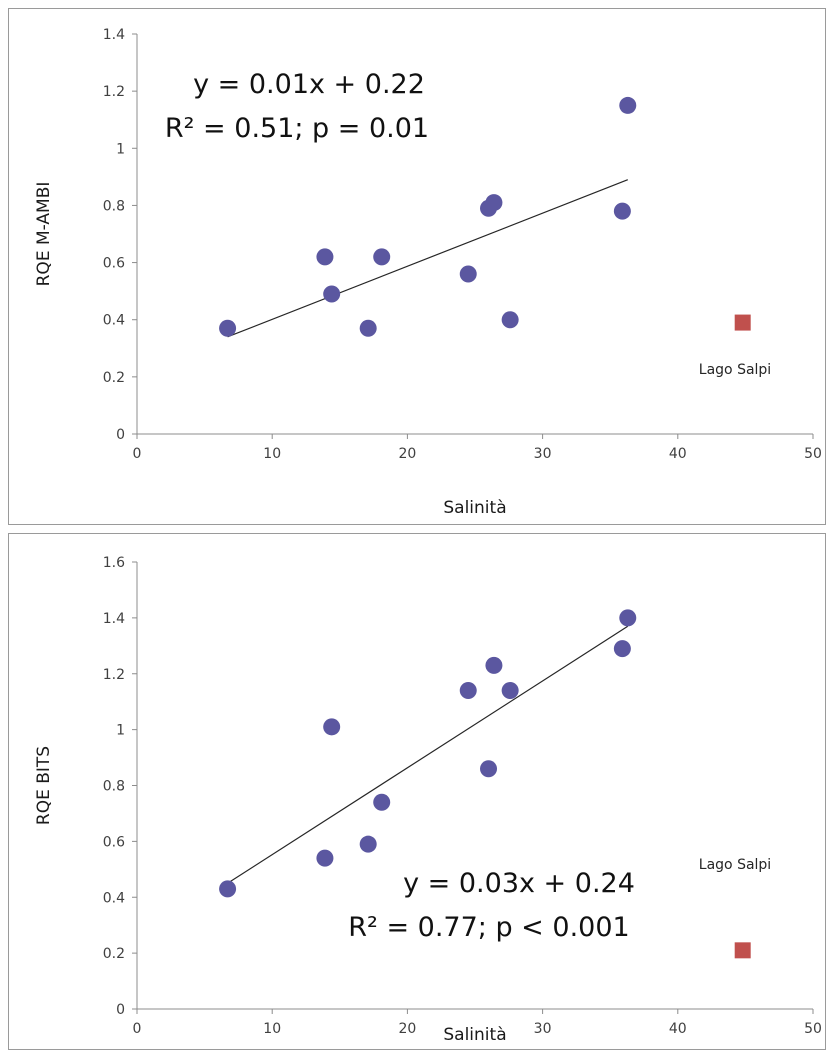  Describe the element at coordinates (519, 883) in the screenshot. I see `regression-equation: y = 0.03x + 0.24` at that location.